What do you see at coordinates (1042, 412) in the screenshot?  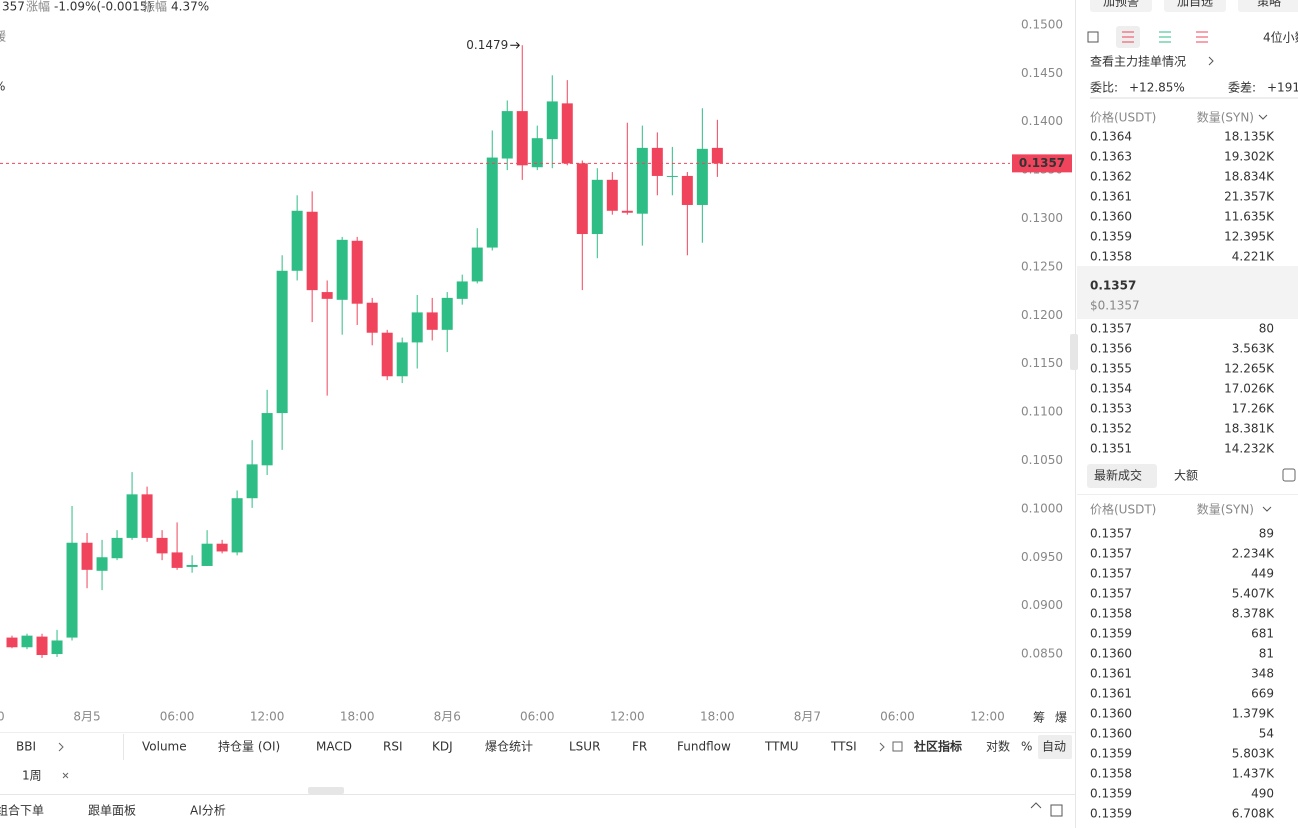 I see `y-tick-label: 0.1100` at bounding box center [1042, 412].